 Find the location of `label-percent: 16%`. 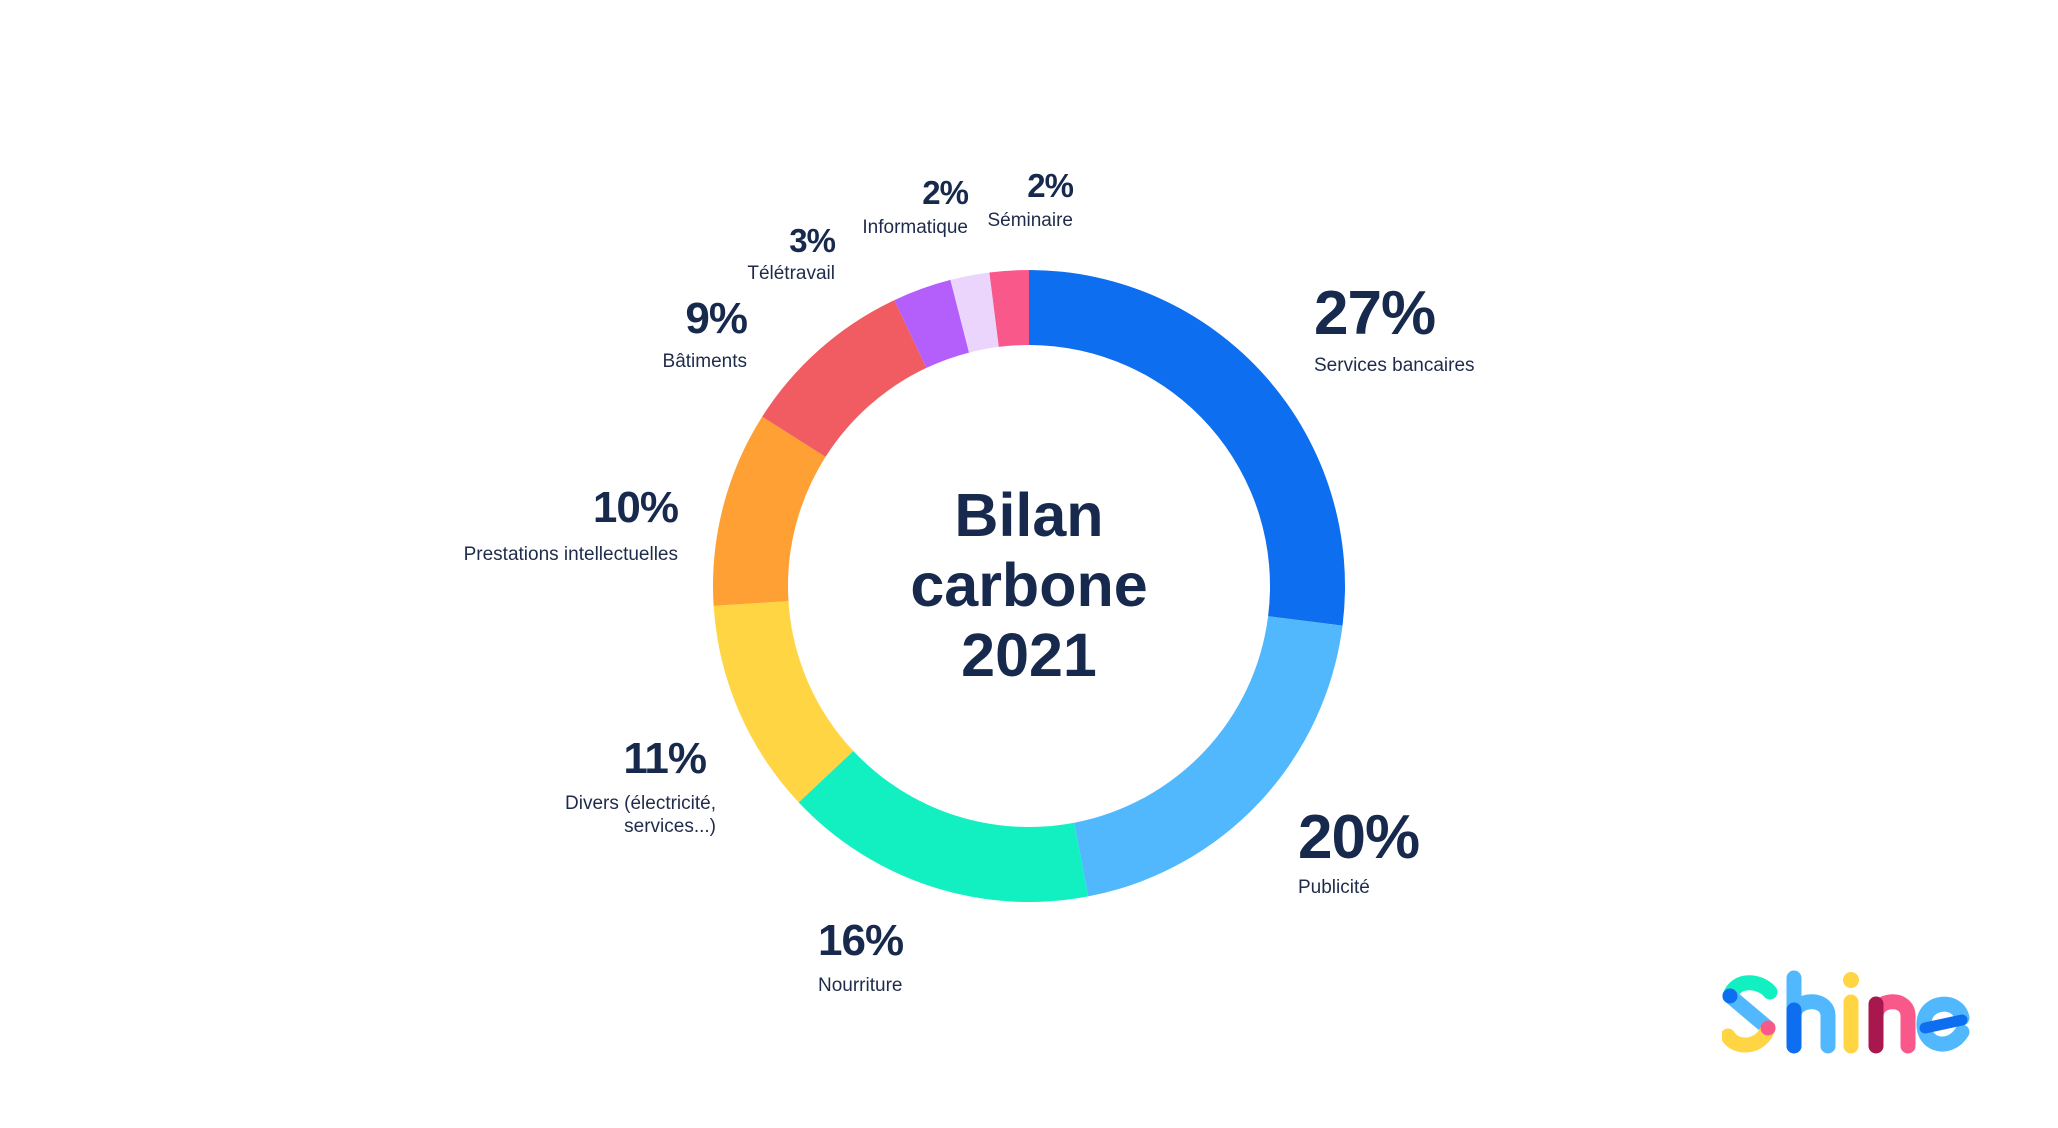

label-percent: 16% is located at coordinates (861, 940).